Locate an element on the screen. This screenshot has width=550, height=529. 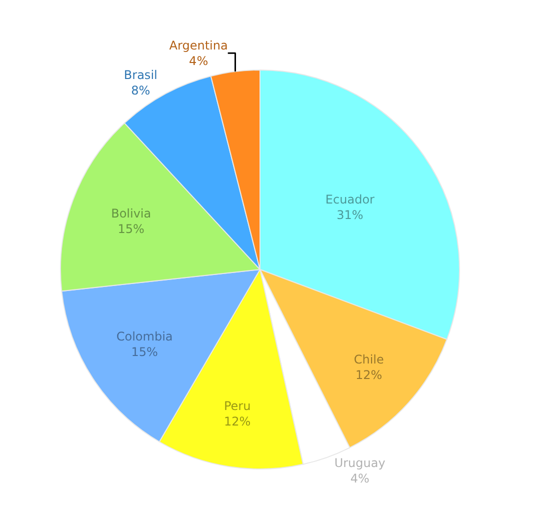
slice-label: Bolivia is located at coordinates (131, 213).